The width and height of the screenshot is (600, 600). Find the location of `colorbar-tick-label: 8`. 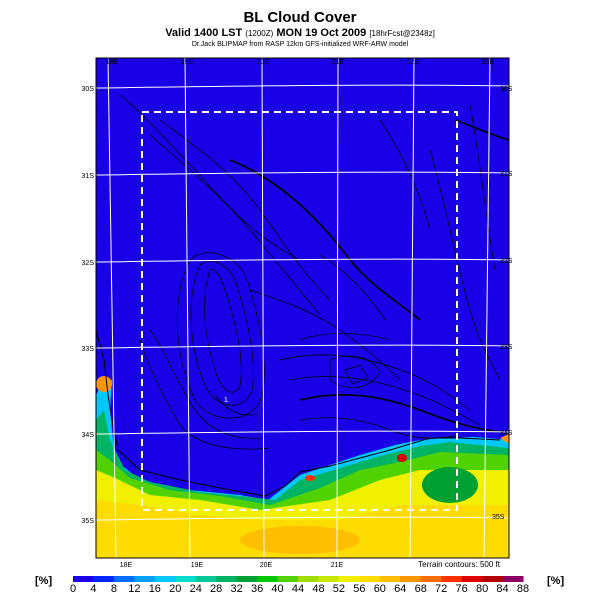

colorbar-tick-label: 8 is located at coordinates (114, 589).